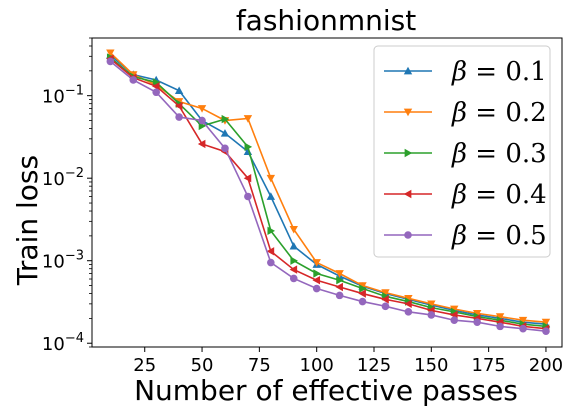 The image size is (570, 411). I want to click on legend-label: β = 0.5, so click(499, 236).